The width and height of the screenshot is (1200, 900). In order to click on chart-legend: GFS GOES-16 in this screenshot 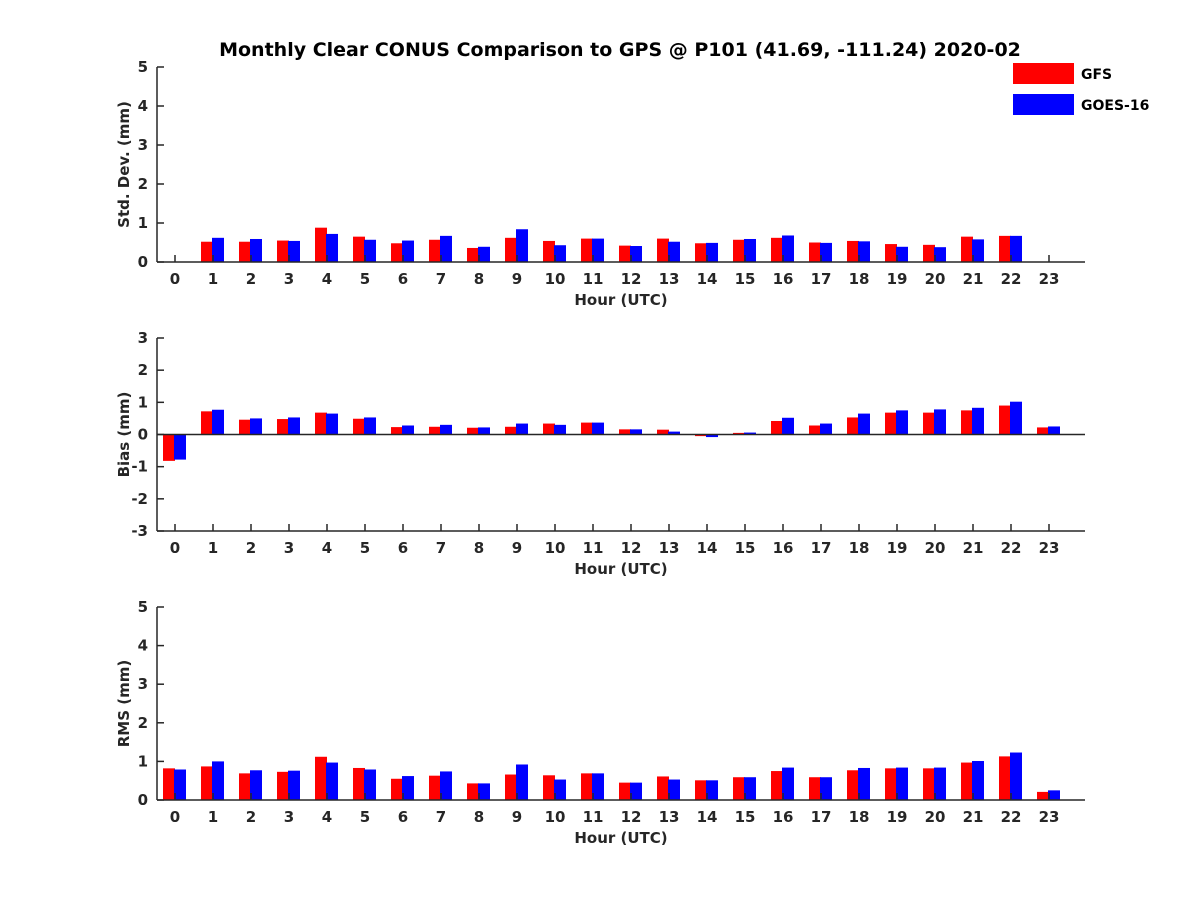, I will do `click(1081, 89)`.